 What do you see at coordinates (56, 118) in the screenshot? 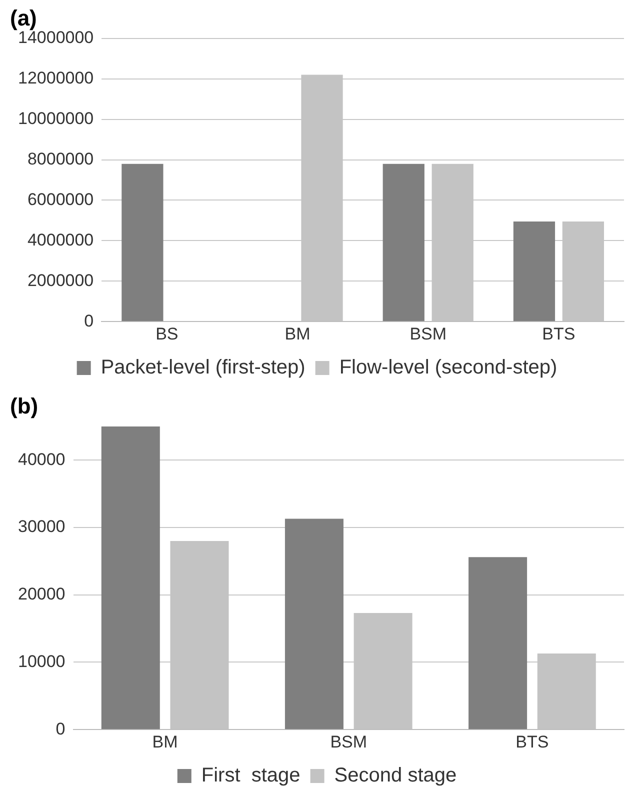
I see `y-tick-label: 10000000` at bounding box center [56, 118].